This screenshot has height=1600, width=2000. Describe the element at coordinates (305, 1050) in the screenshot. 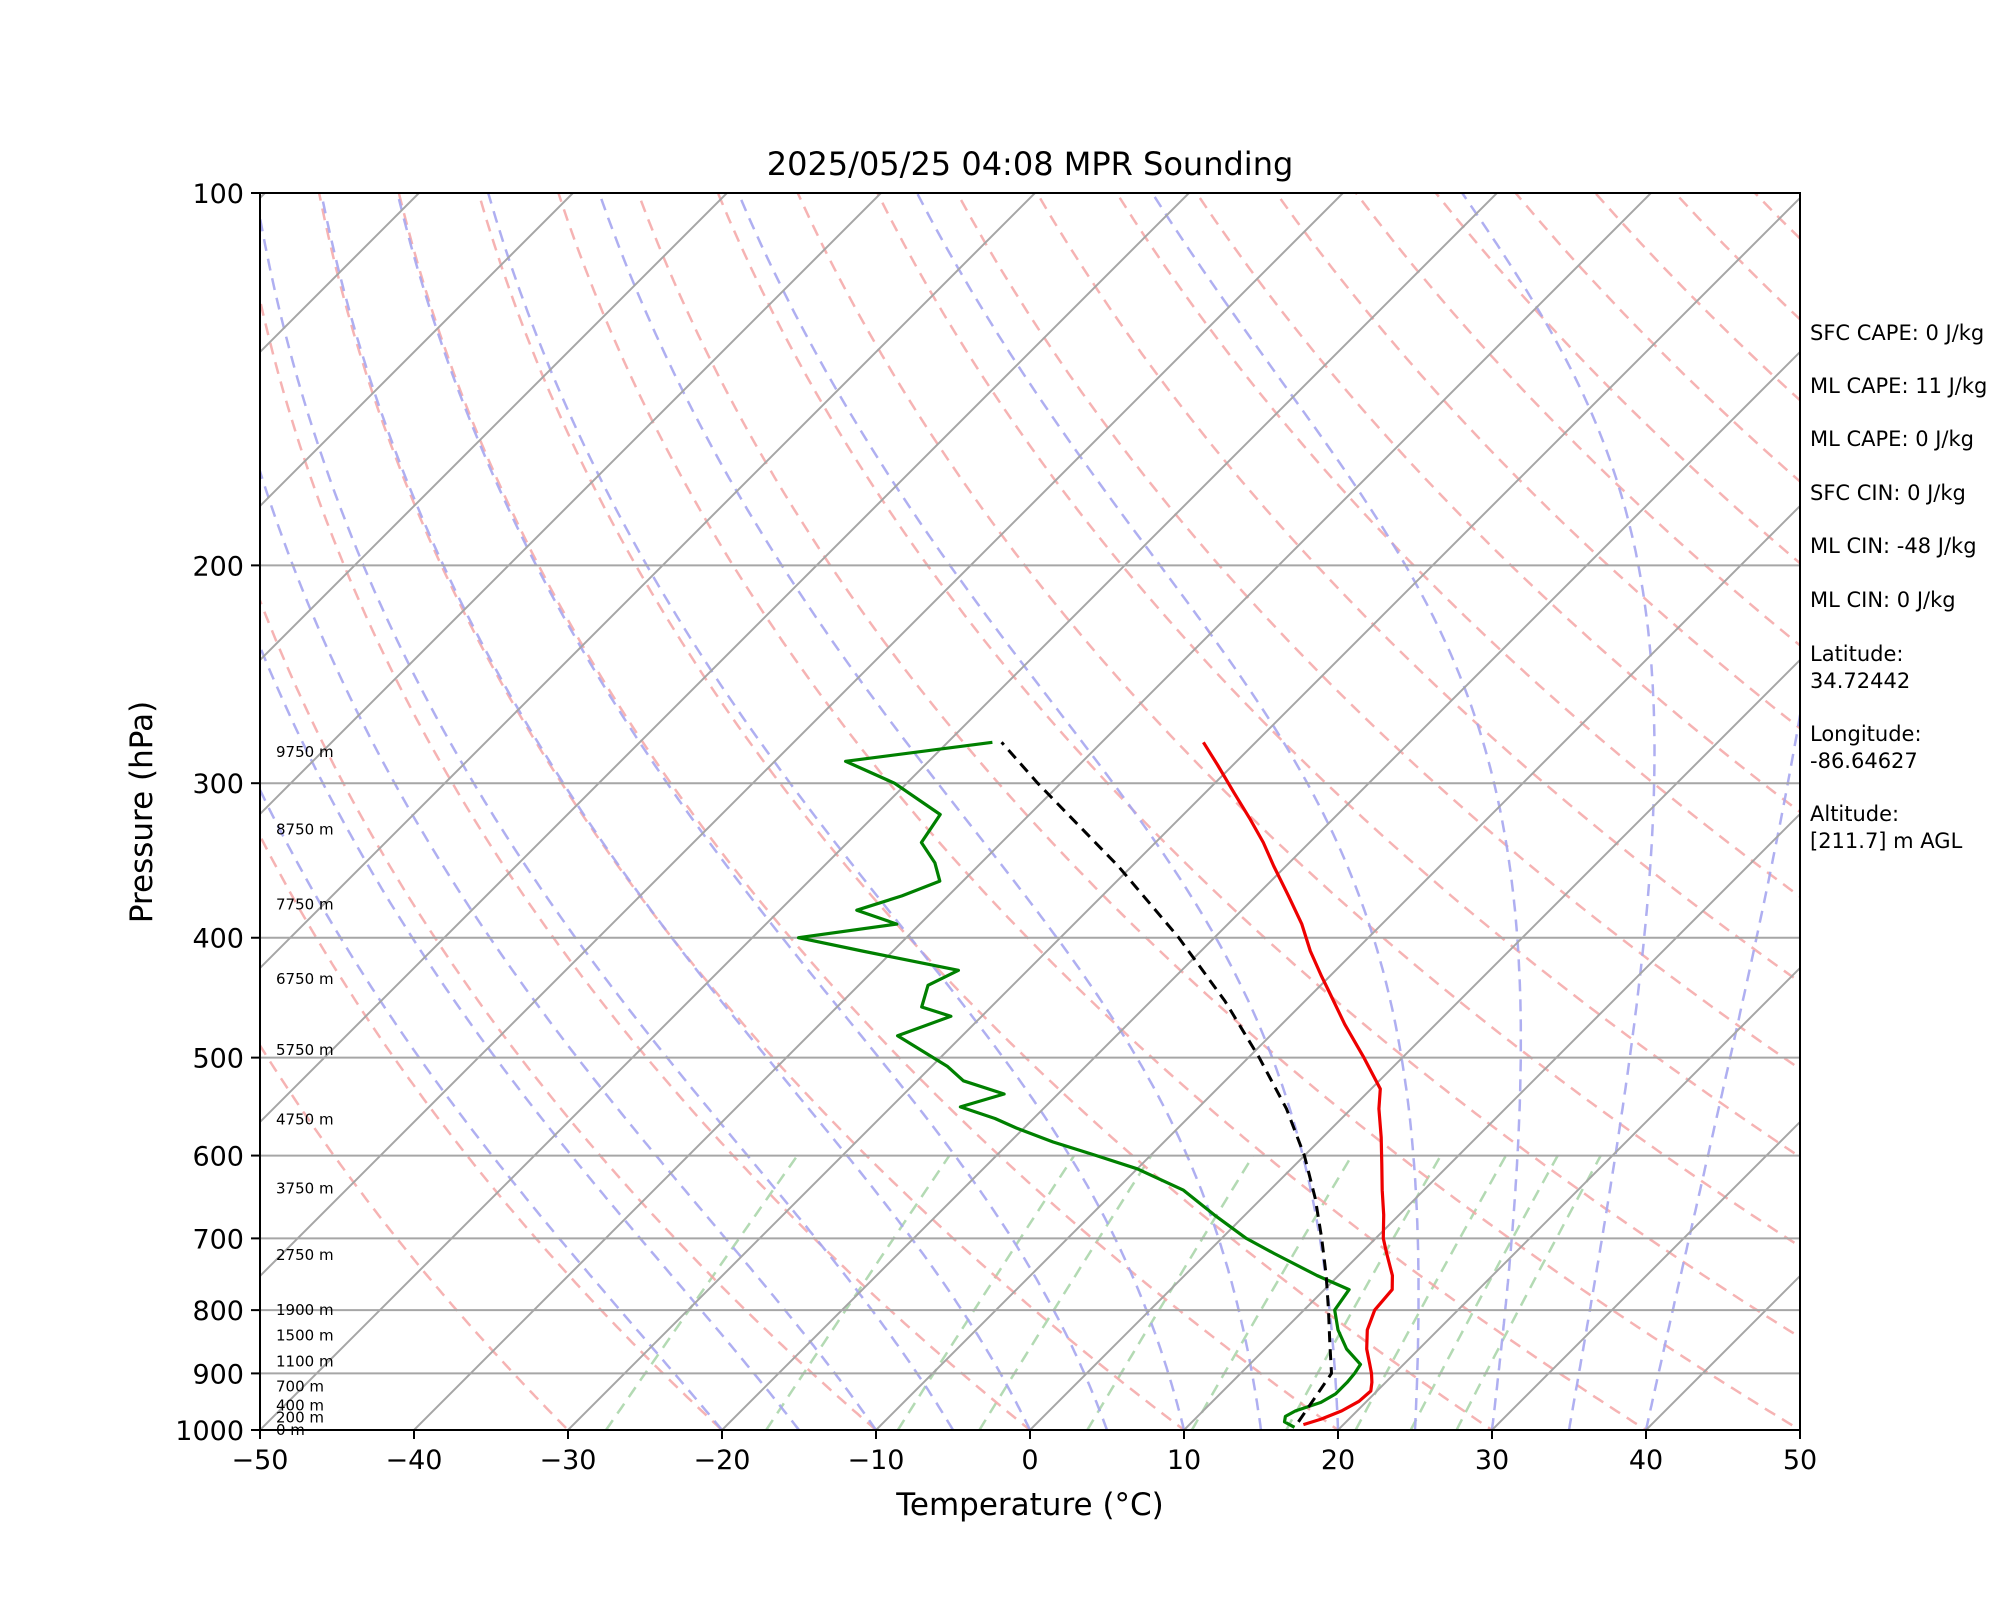

I see `height-label: 5750 m` at that location.